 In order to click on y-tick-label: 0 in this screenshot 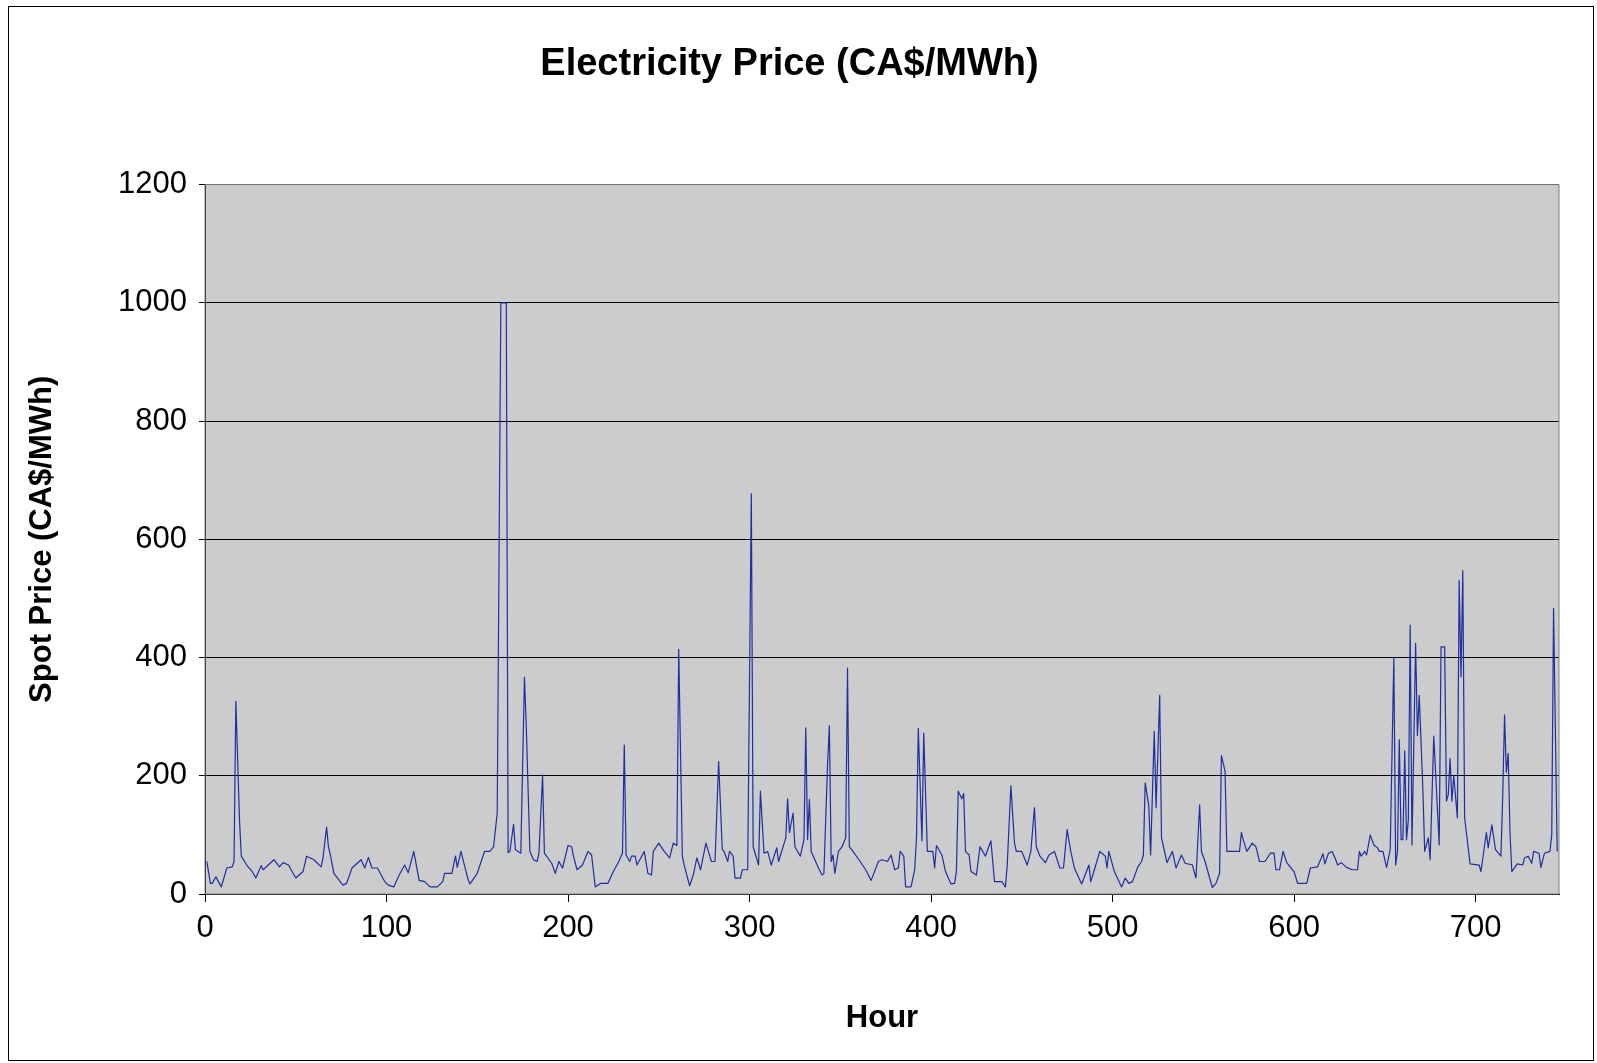, I will do `click(178, 892)`.